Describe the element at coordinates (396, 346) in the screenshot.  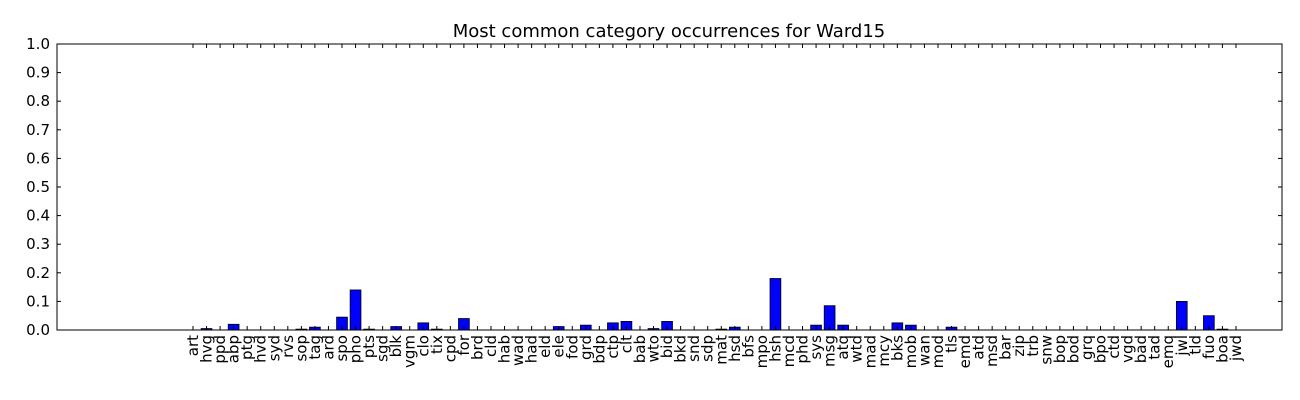
I see `x-tick-label: blk` at that location.